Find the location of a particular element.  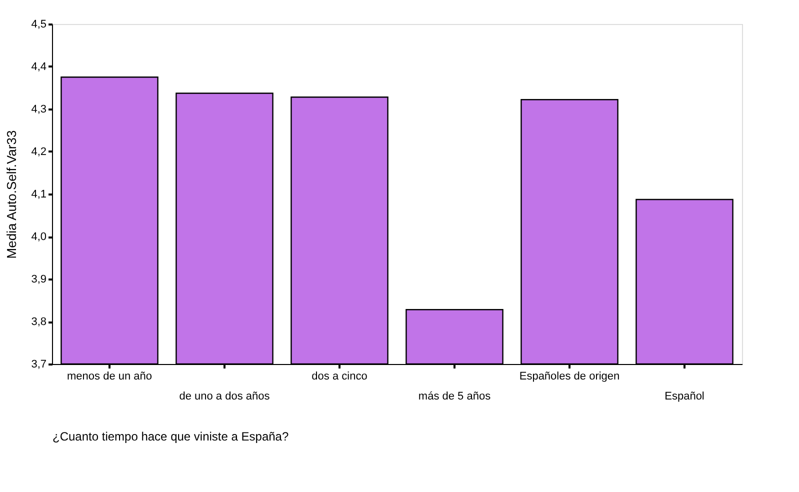

y-tick-label: 4,2 is located at coordinates (38, 152).